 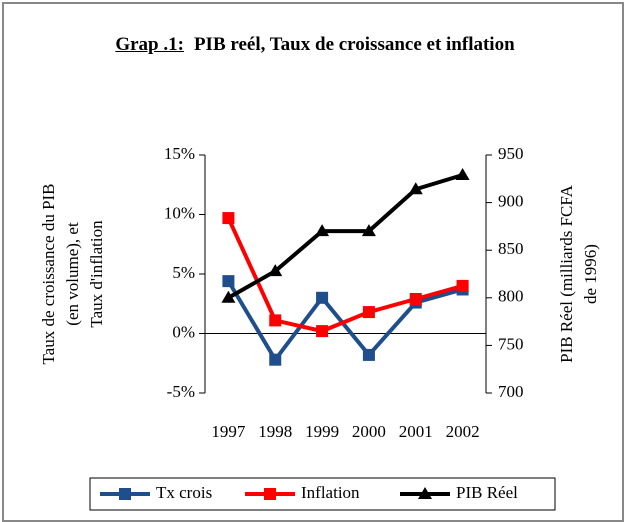 What do you see at coordinates (183, 272) in the screenshot?
I see `y-tick-label: 5%` at bounding box center [183, 272].